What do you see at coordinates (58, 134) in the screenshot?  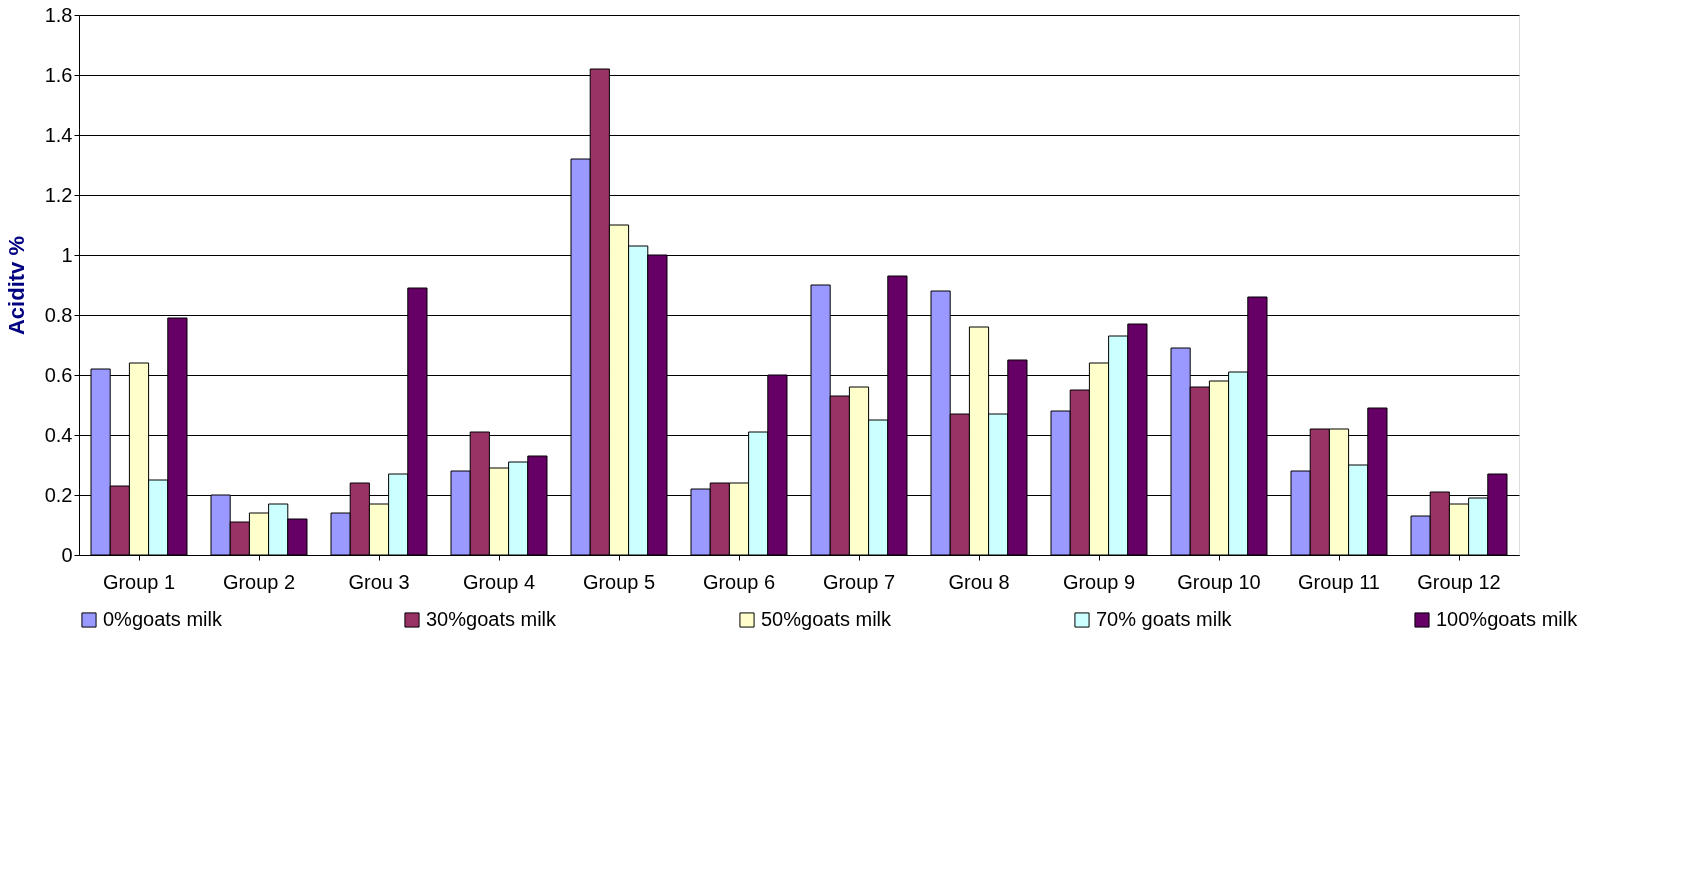 I see `y-tick-label: 1.4` at bounding box center [58, 134].